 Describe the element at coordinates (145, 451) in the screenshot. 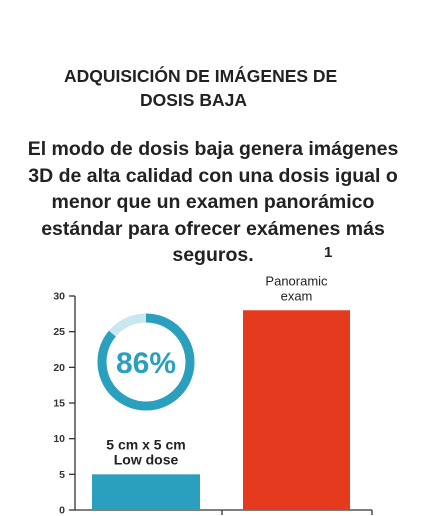

I see `category-label: 5 cm x 5 cm Low dose` at that location.